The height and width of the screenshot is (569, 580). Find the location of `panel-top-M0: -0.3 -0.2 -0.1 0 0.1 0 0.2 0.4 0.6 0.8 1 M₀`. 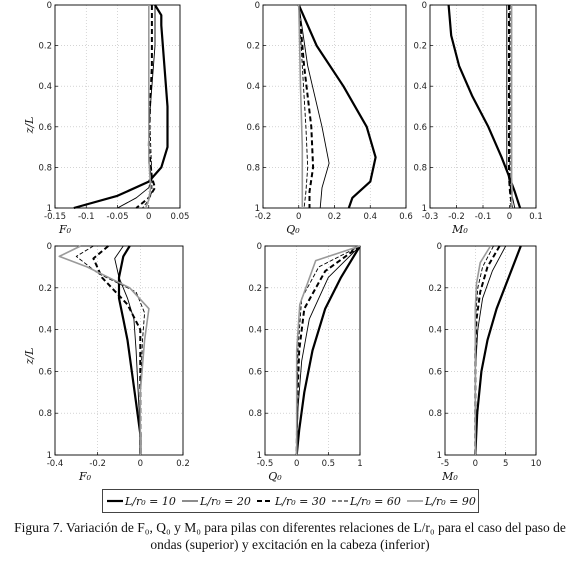

panel-top-M0: -0.3 -0.2 -0.1 0 0.1 0 0.2 0.4 0.6 0.8 1 M₀ is located at coordinates (477, 118).